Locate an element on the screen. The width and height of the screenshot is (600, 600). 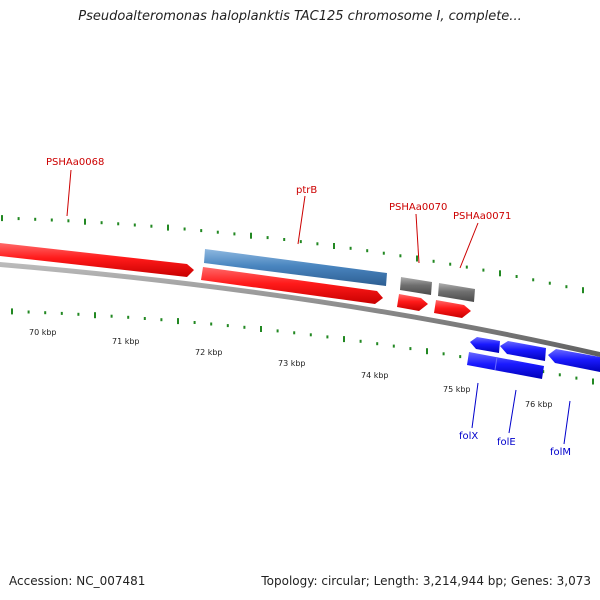
scale-label-74kbp: 74 kbp is located at coordinates (375, 375).